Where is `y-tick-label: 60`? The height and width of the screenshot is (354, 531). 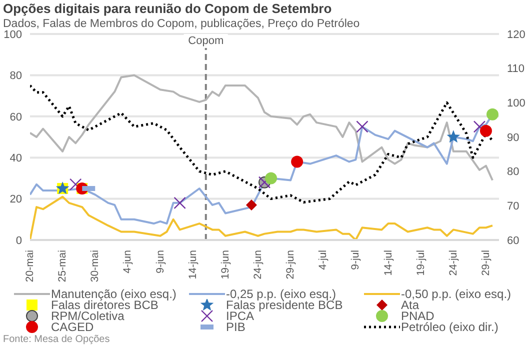 y-tick-label: 60 is located at coordinates (16, 117).